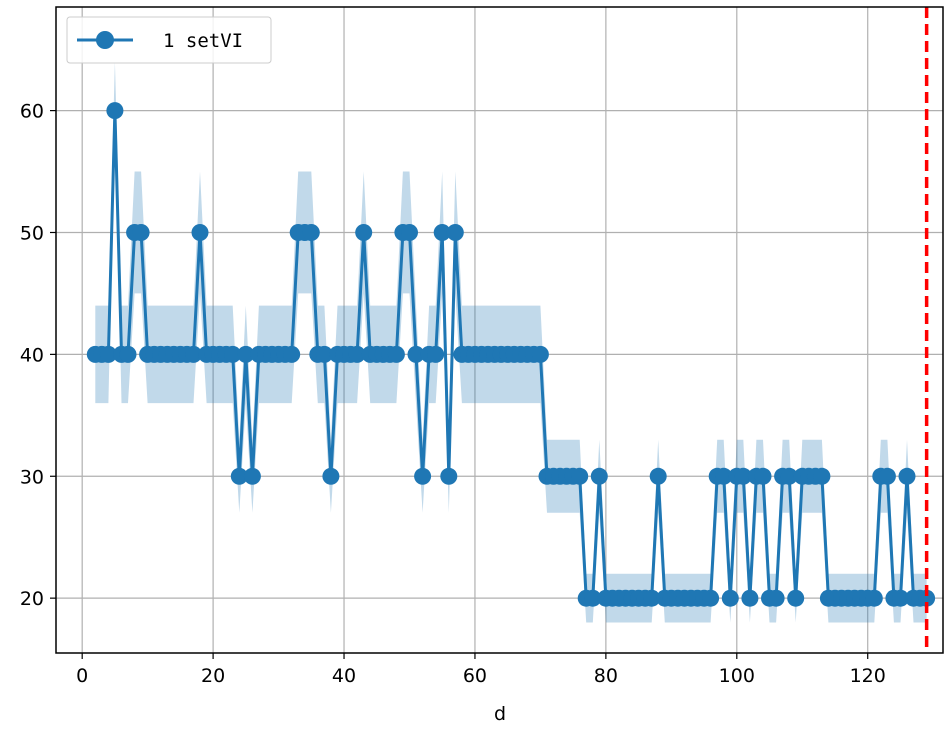  What do you see at coordinates (606, 676) in the screenshot?
I see `x-tick-label: 80` at bounding box center [606, 676].